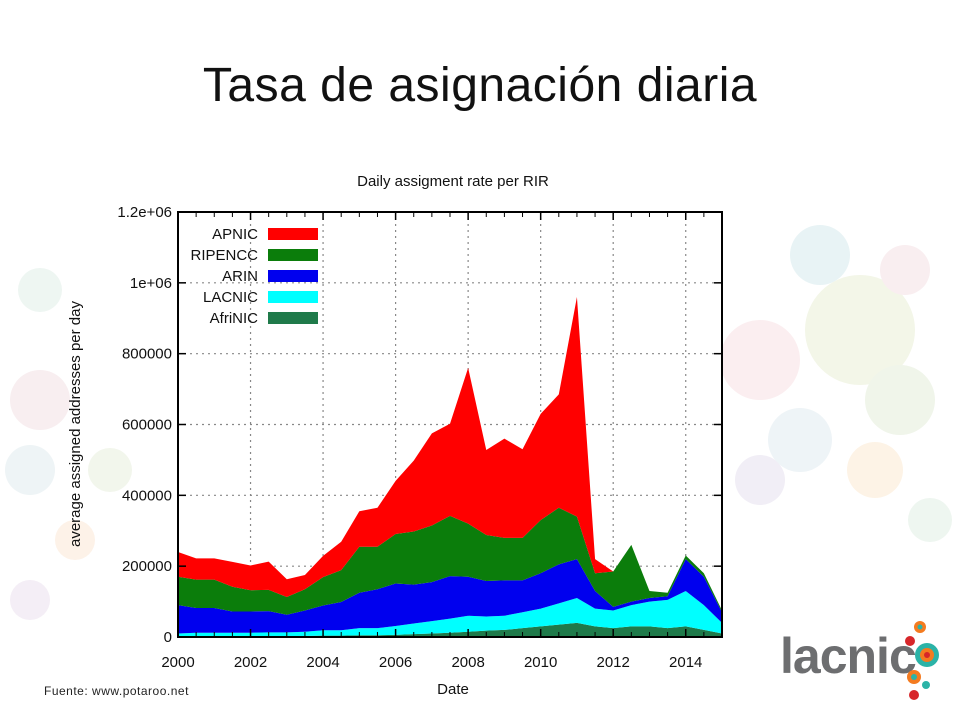 The width and height of the screenshot is (960, 720). Describe the element at coordinates (75, 424) in the screenshot. I see `y-axis-label: average assigned addresses per day` at that location.